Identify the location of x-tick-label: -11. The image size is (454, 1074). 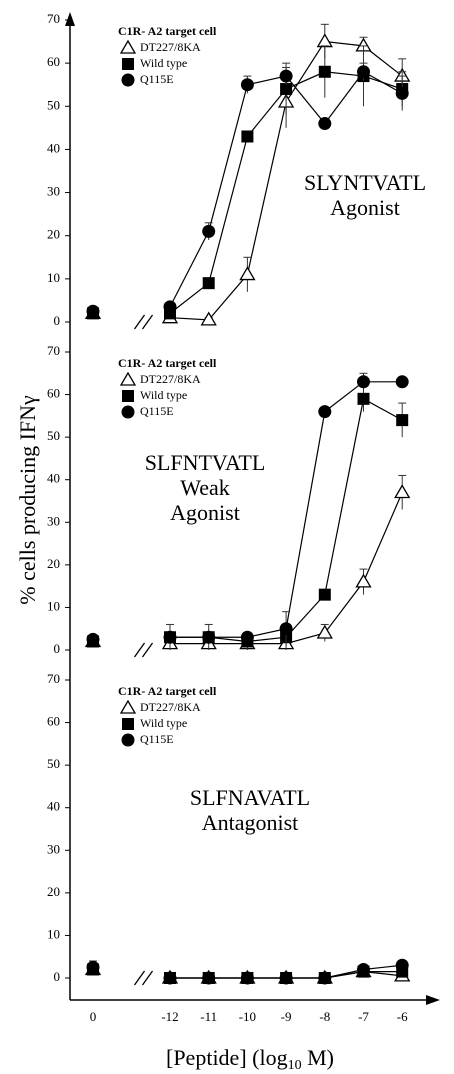
(208, 1016).